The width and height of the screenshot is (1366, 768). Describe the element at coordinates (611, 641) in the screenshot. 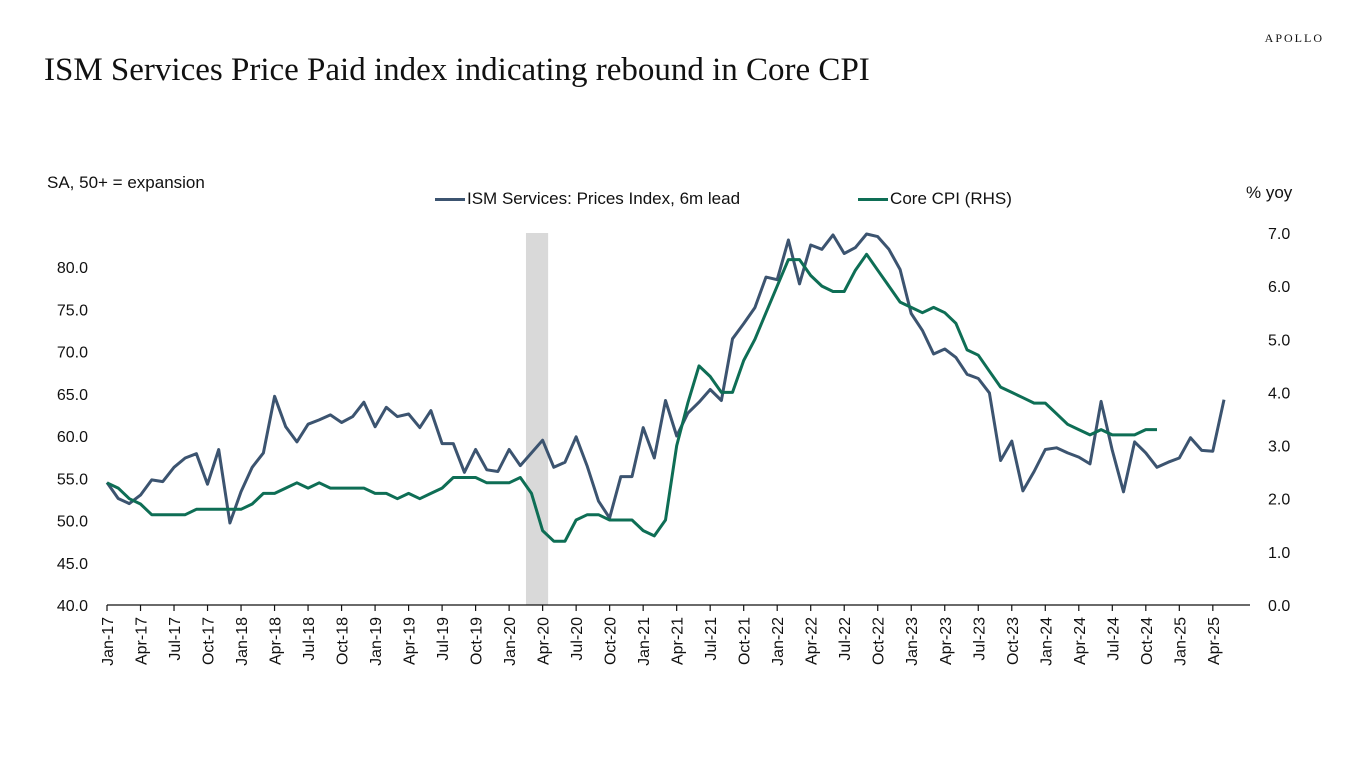

I see `x-tick-label: Oct-20` at that location.